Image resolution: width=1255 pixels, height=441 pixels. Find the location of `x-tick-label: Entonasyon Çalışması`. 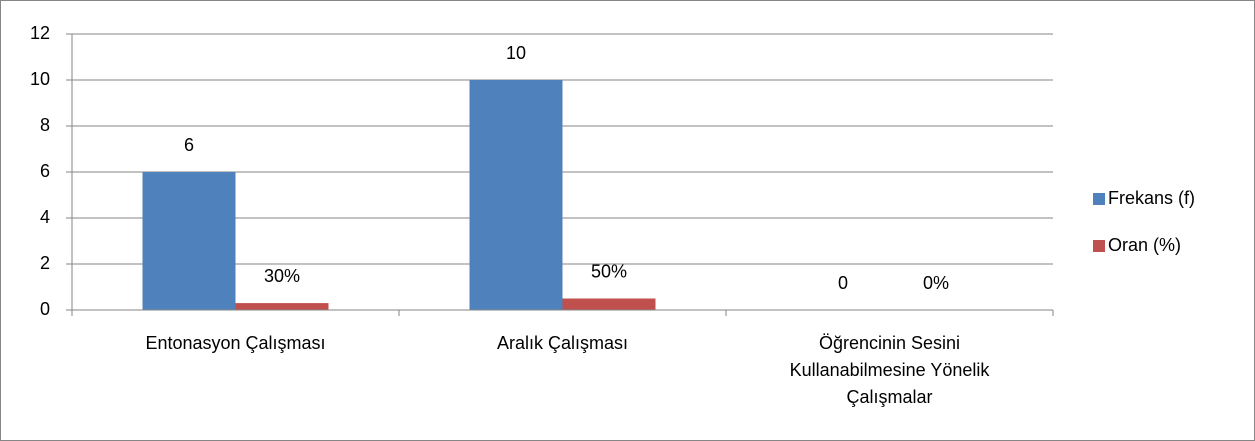

x-tick-label: Entonasyon Çalışması is located at coordinates (235, 343).